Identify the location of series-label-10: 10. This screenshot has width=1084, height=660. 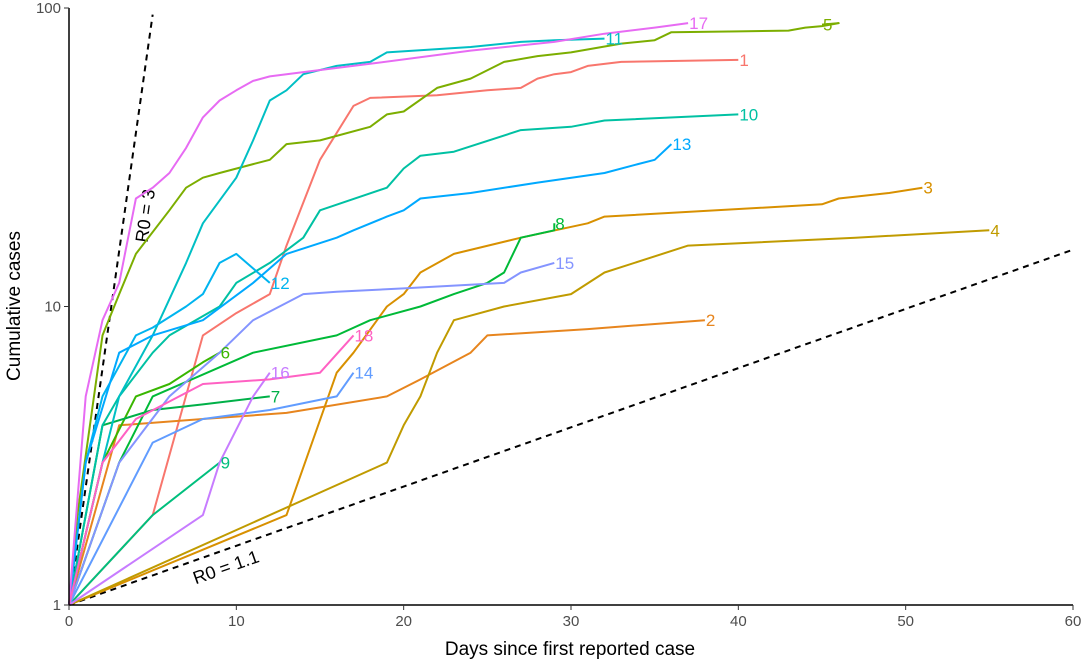
(748, 114).